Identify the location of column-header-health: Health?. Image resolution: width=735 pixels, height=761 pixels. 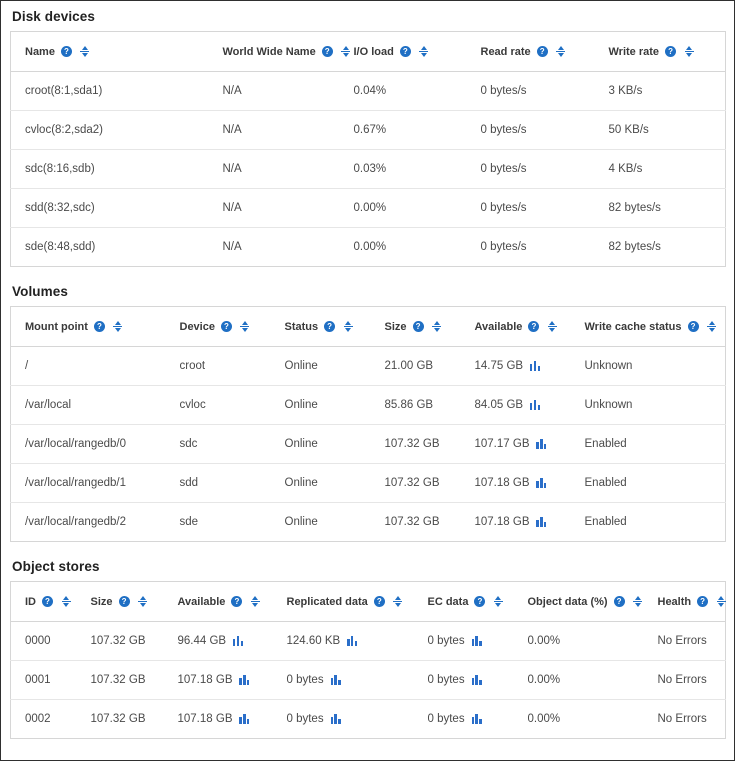
(685, 601).